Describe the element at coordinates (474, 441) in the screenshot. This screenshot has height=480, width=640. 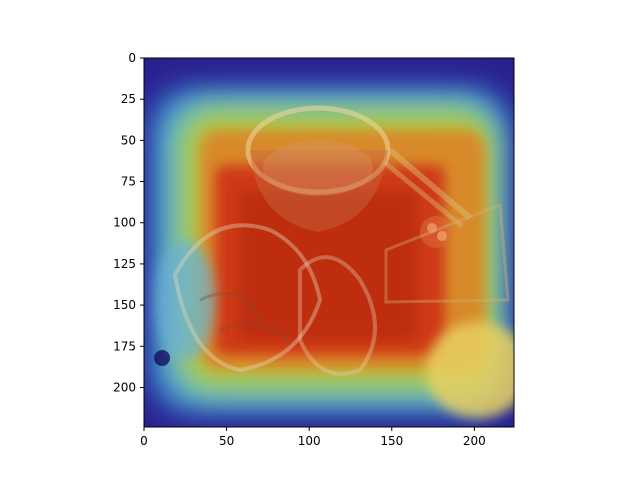
I see `x-tick-label: 200` at that location.